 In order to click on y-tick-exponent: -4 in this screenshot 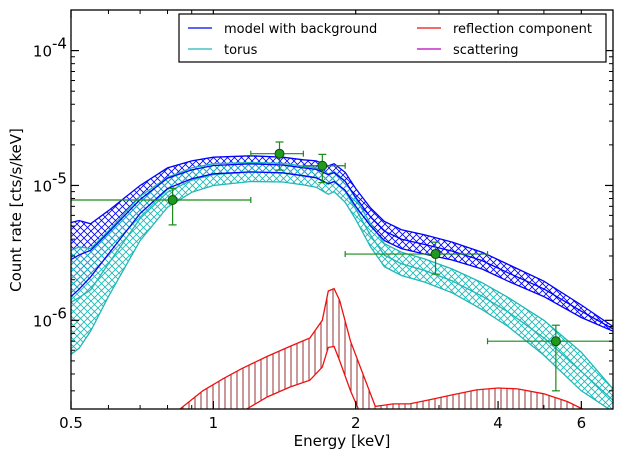, I will do `click(59, 44)`.